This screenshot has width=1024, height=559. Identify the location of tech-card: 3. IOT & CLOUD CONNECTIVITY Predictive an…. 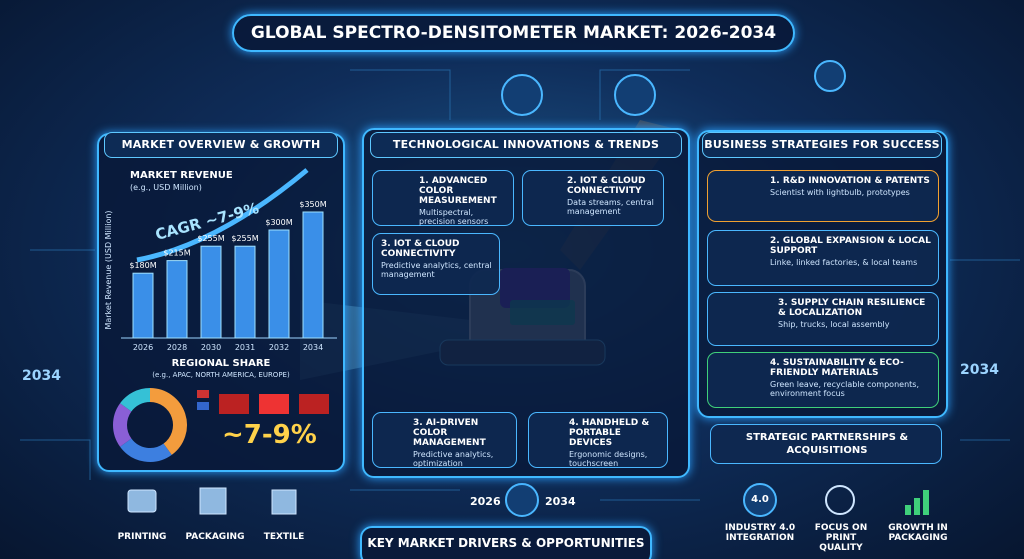
(436, 264).